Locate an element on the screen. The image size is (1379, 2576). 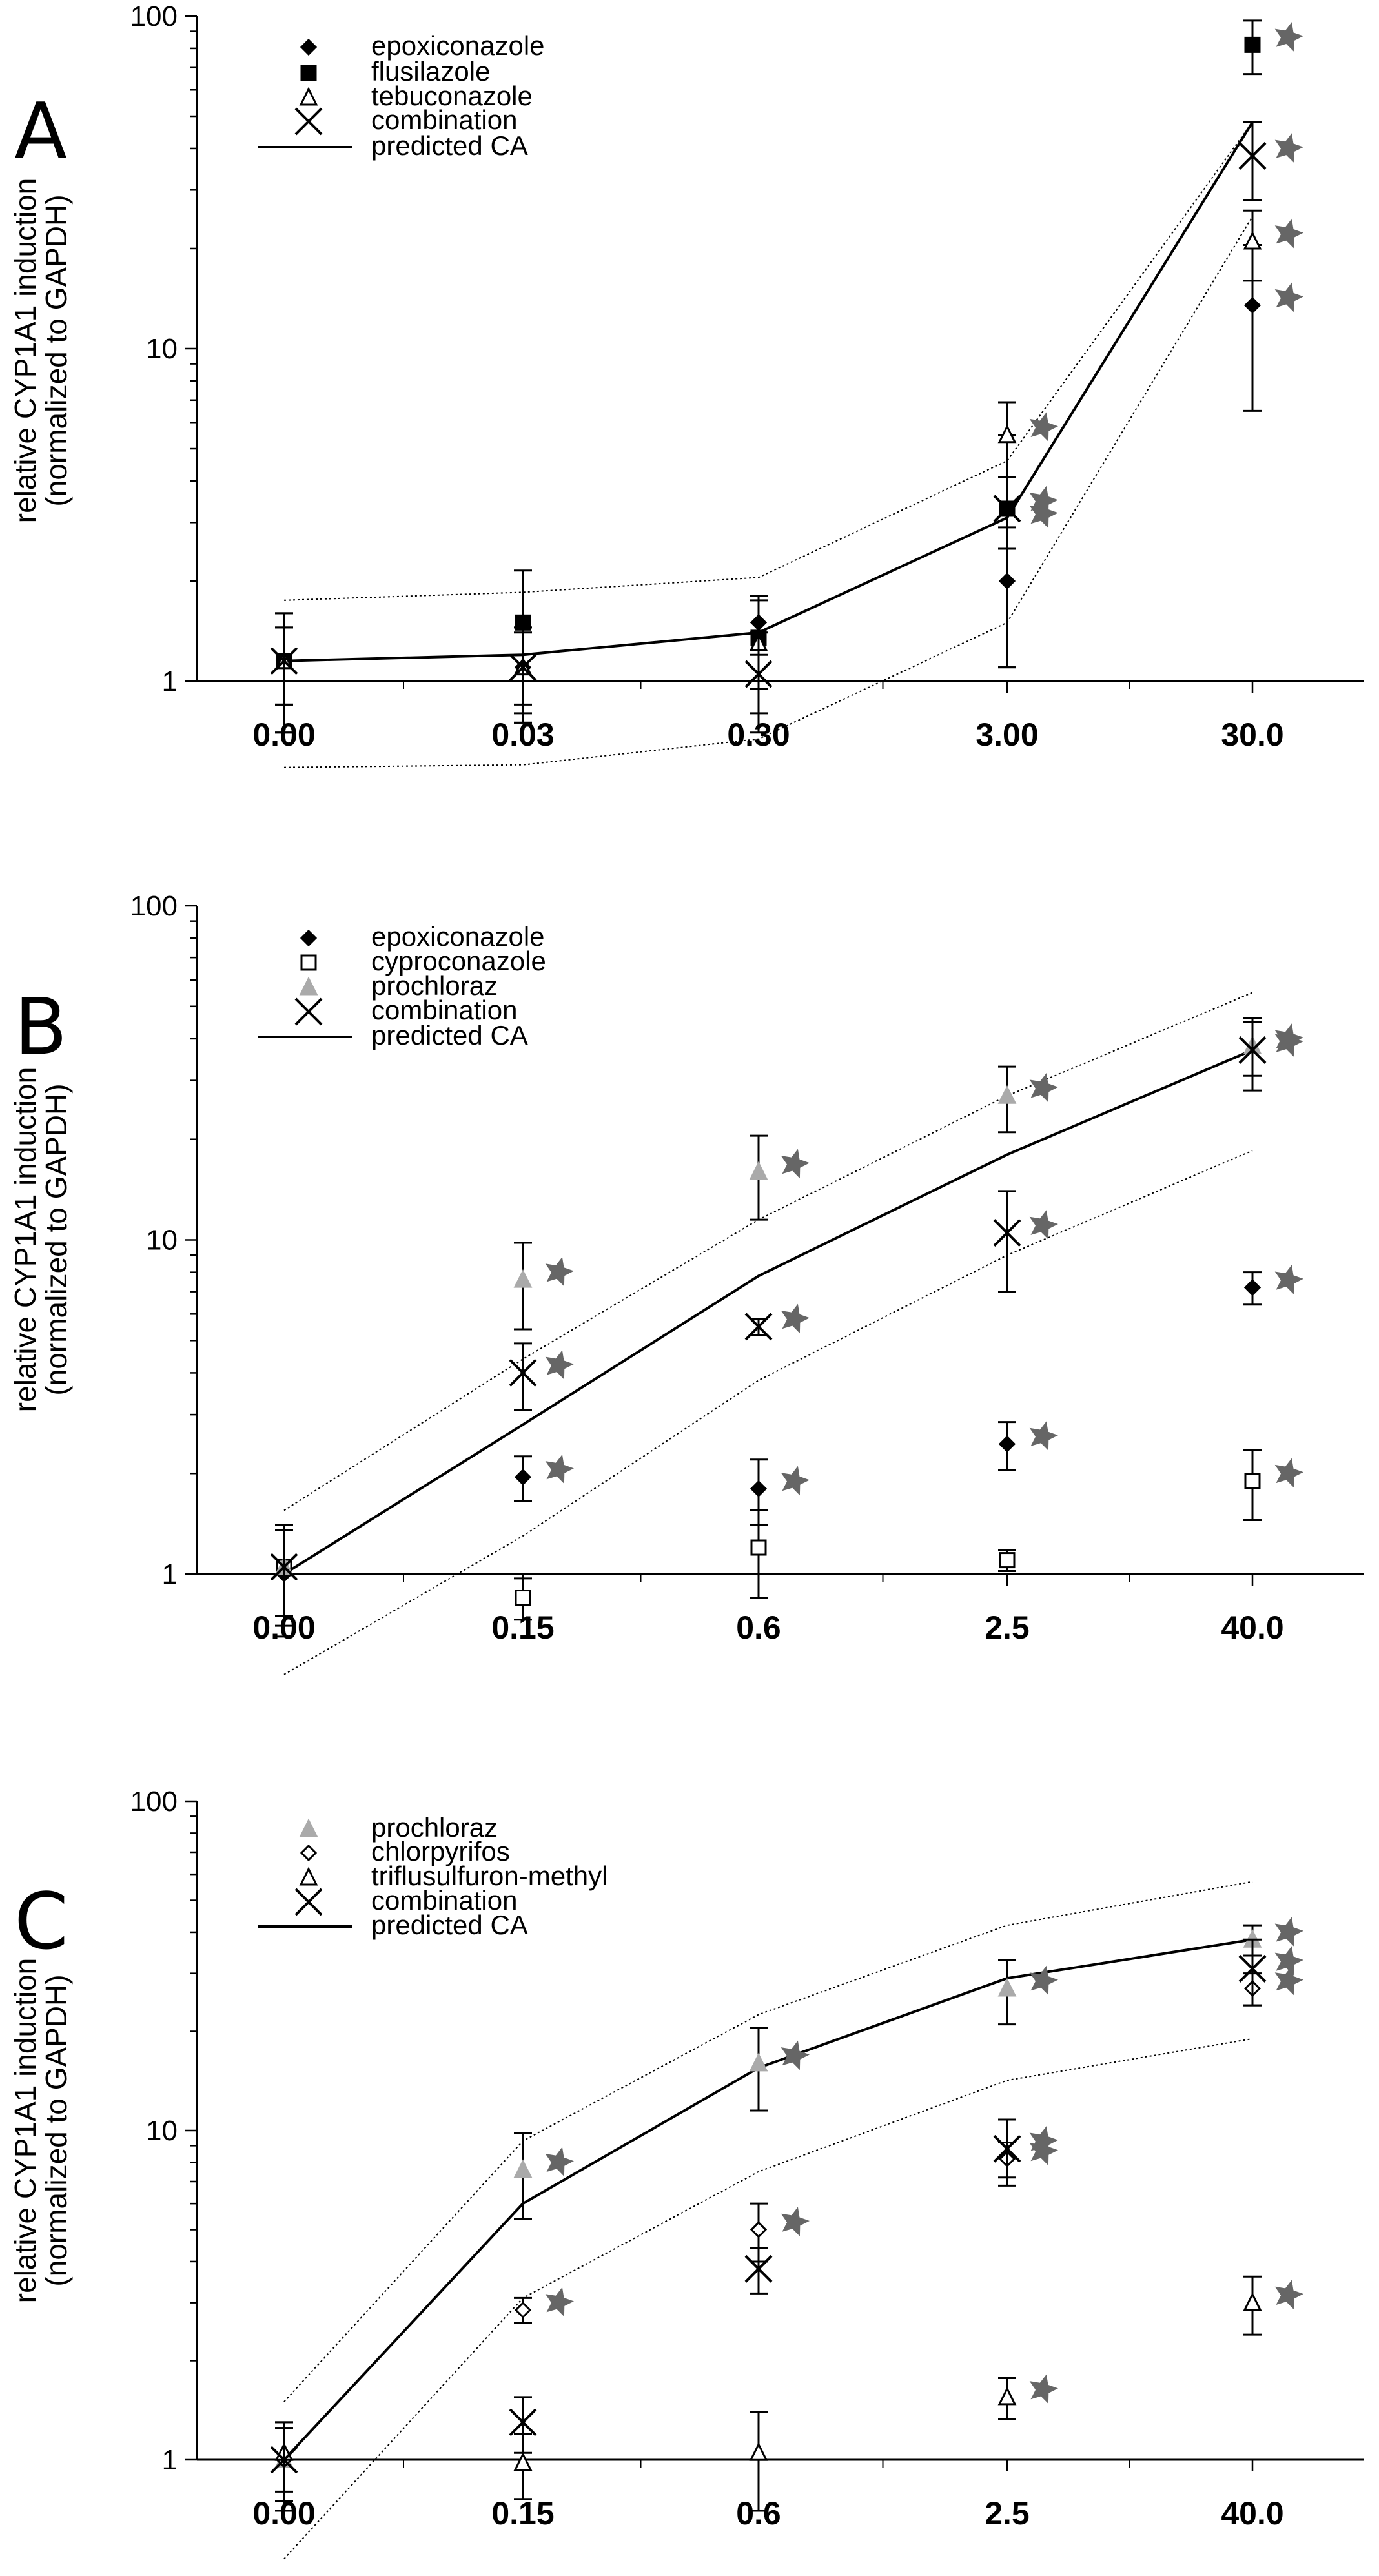
legend-marker-chlorpyrifos is located at coordinates (309, 1853).